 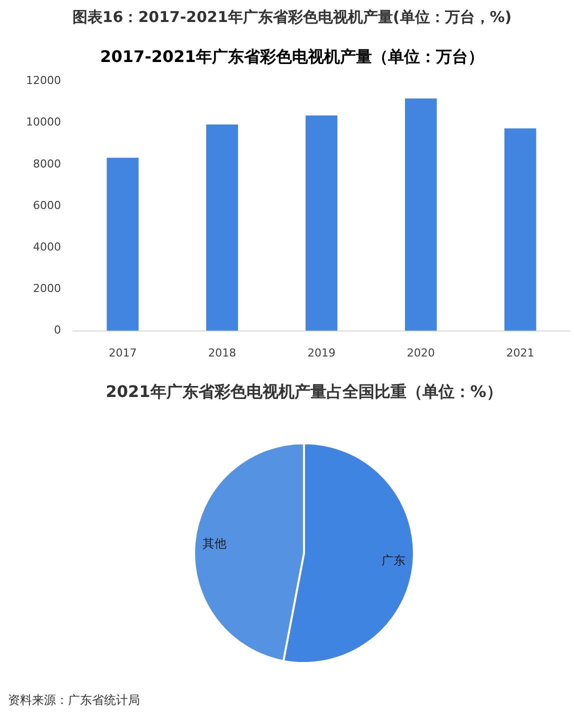 What do you see at coordinates (420, 353) in the screenshot?
I see `x-tick-label: 2020` at bounding box center [420, 353].